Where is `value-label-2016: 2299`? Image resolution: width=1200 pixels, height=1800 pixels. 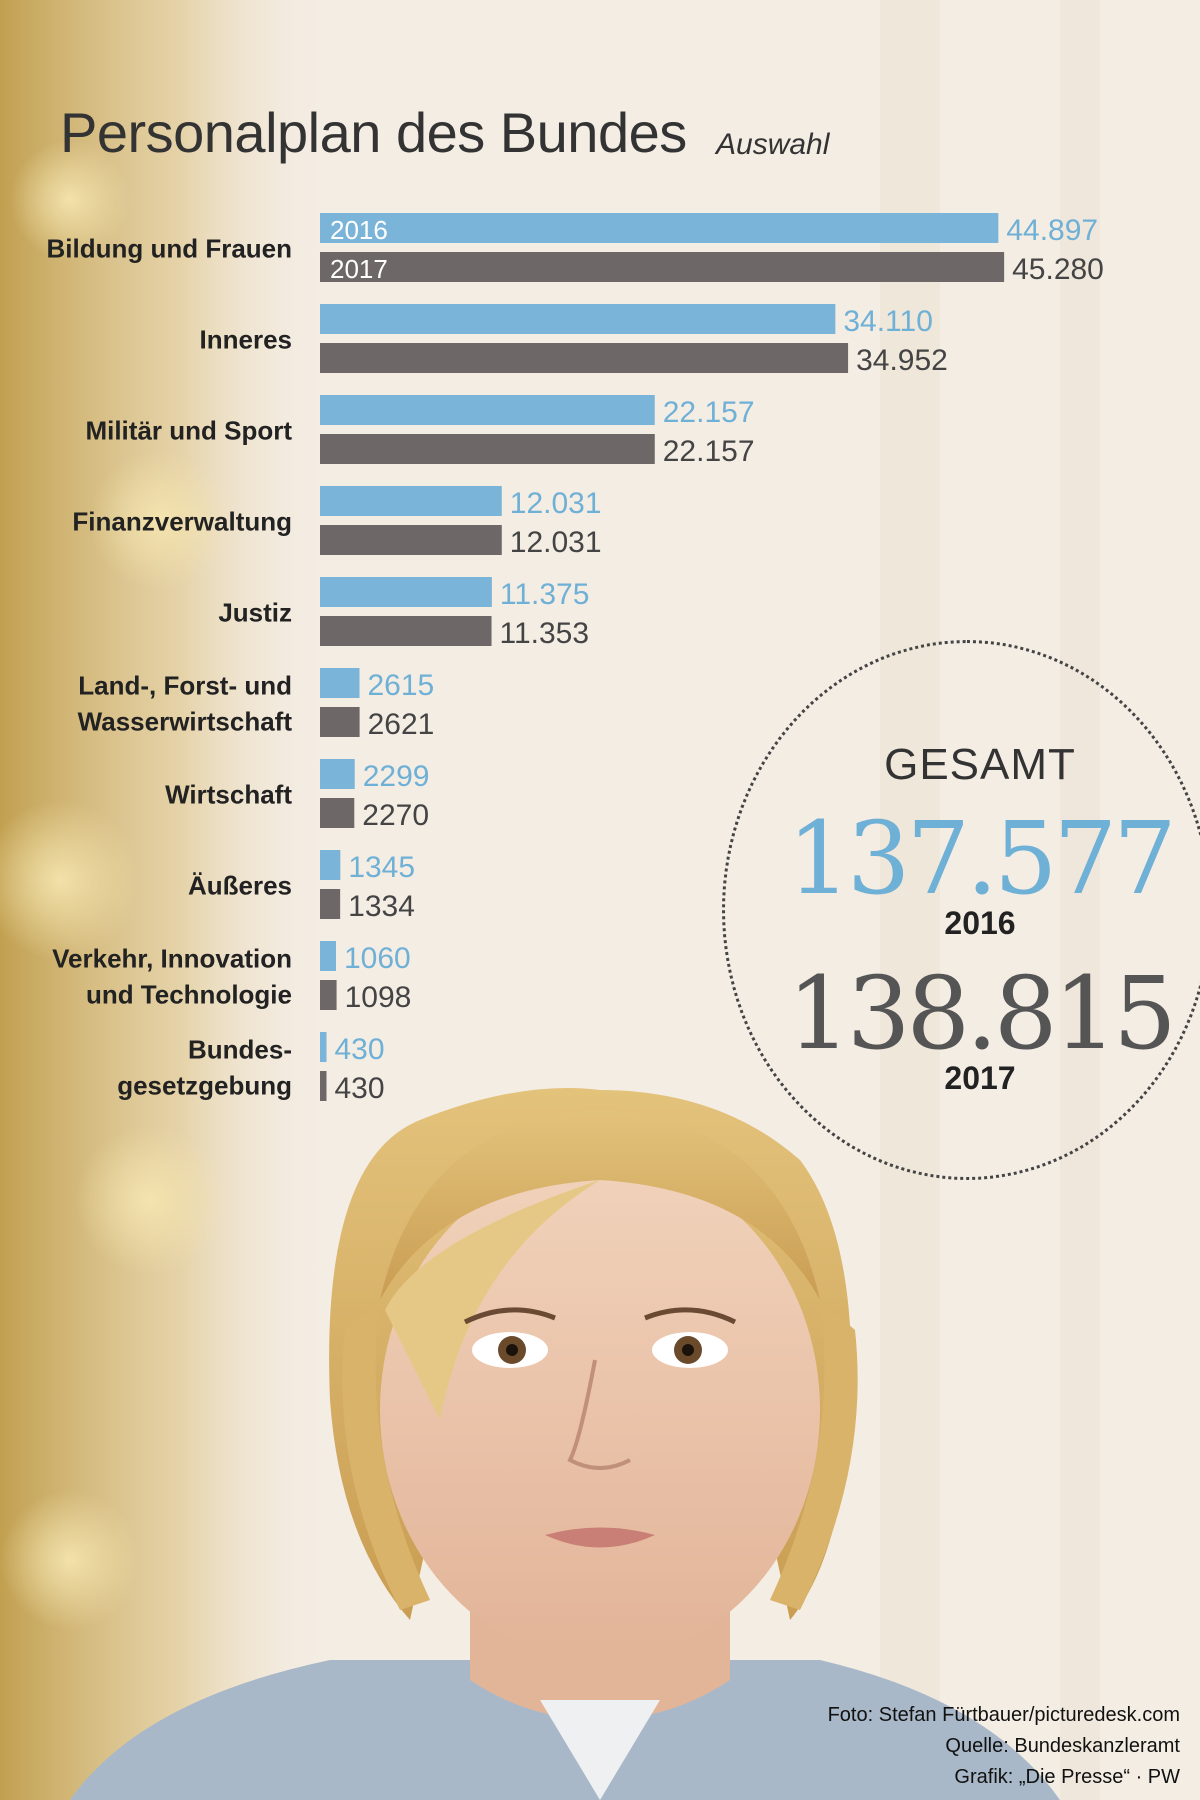
value-label-2016: 2299 is located at coordinates (396, 776).